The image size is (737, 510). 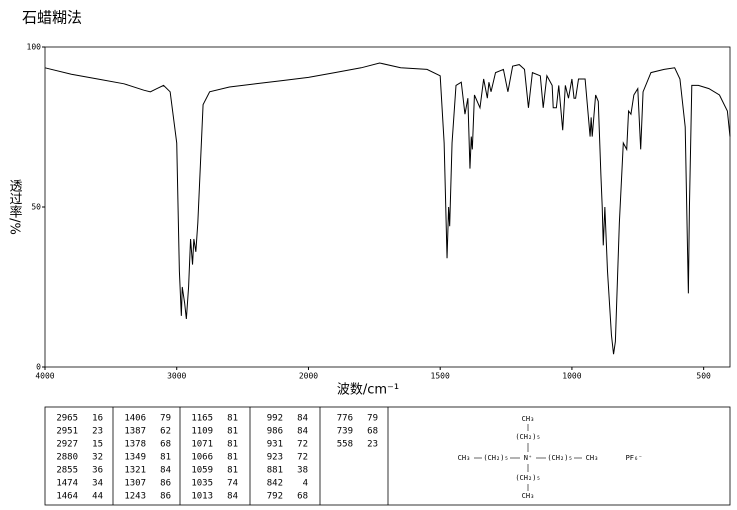 I want to click on peak-transmittance: 36, so click(x=97, y=471).